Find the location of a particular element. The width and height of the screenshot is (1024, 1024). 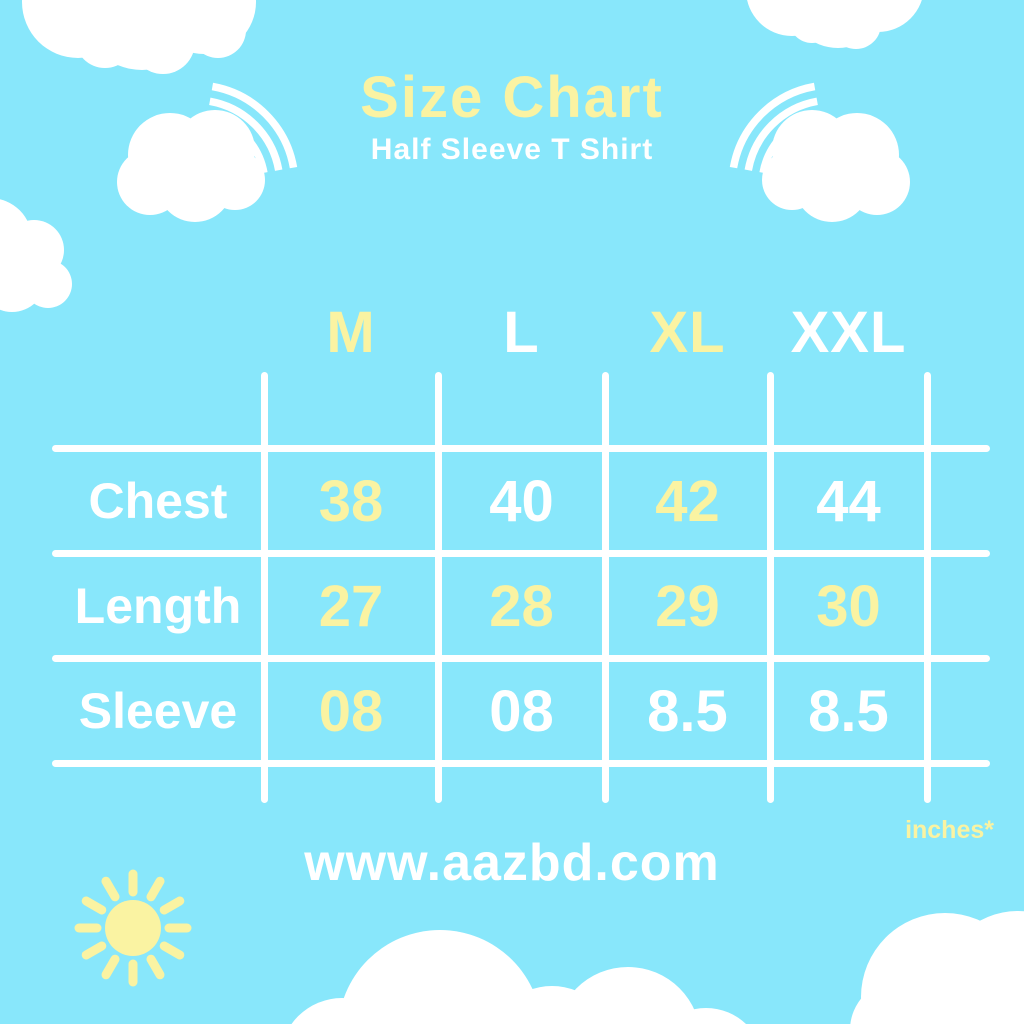

row-label-length: Length is located at coordinates (158, 606).